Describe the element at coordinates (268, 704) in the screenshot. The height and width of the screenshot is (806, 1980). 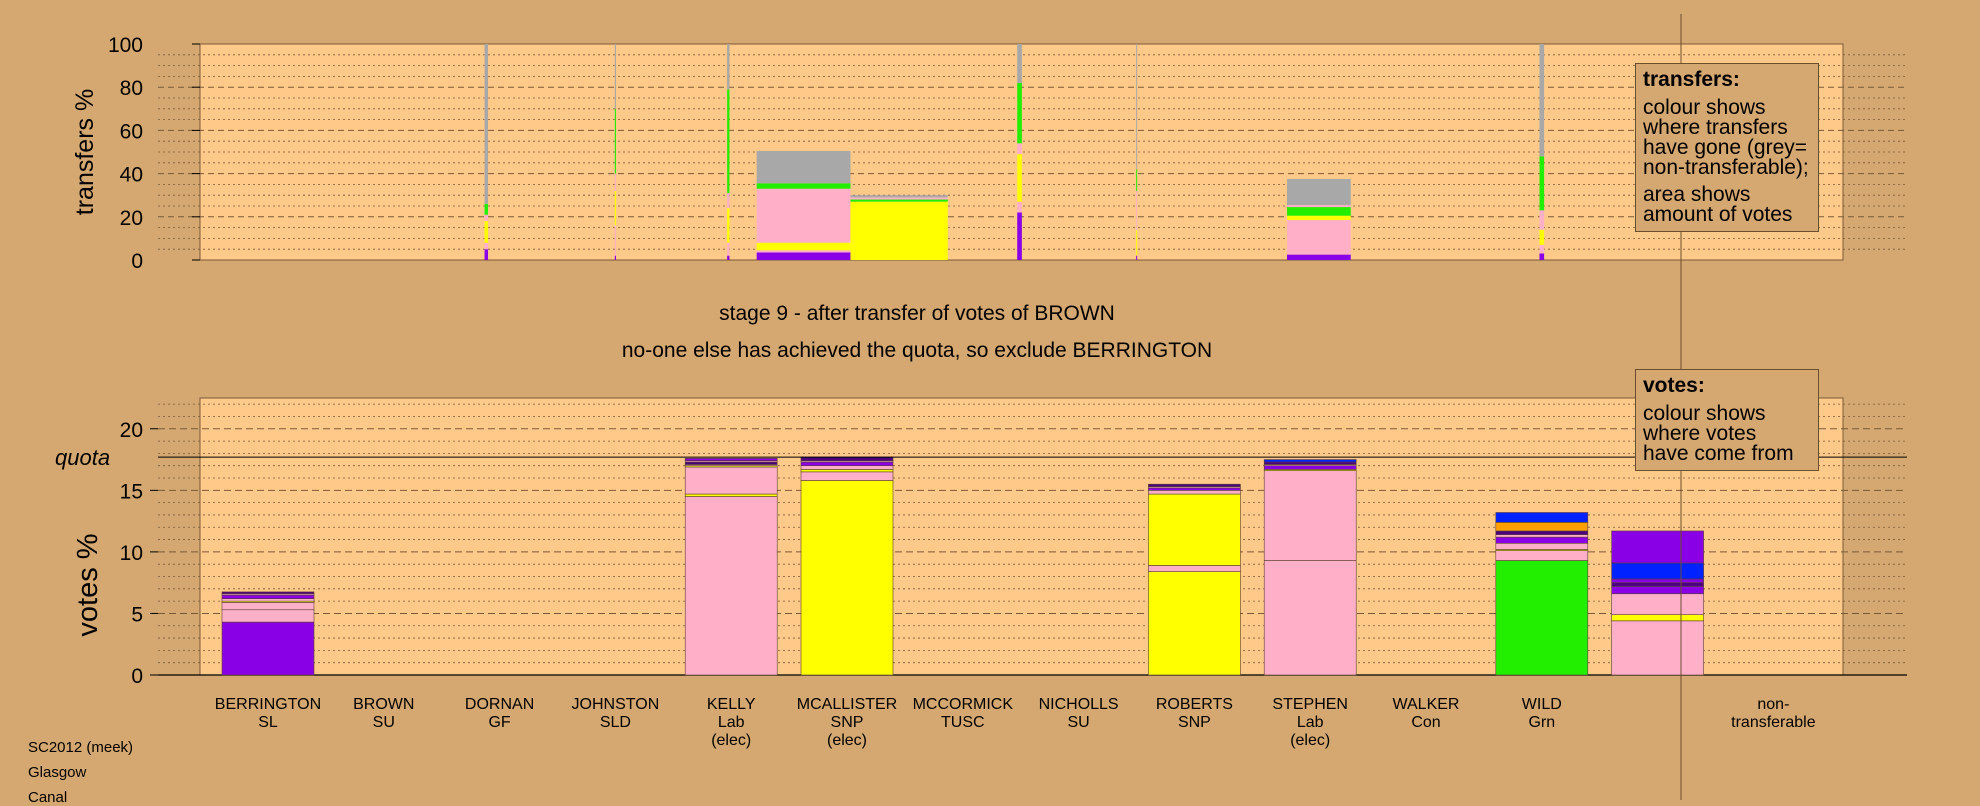
I see `candidate-label: BERRINGTON` at that location.